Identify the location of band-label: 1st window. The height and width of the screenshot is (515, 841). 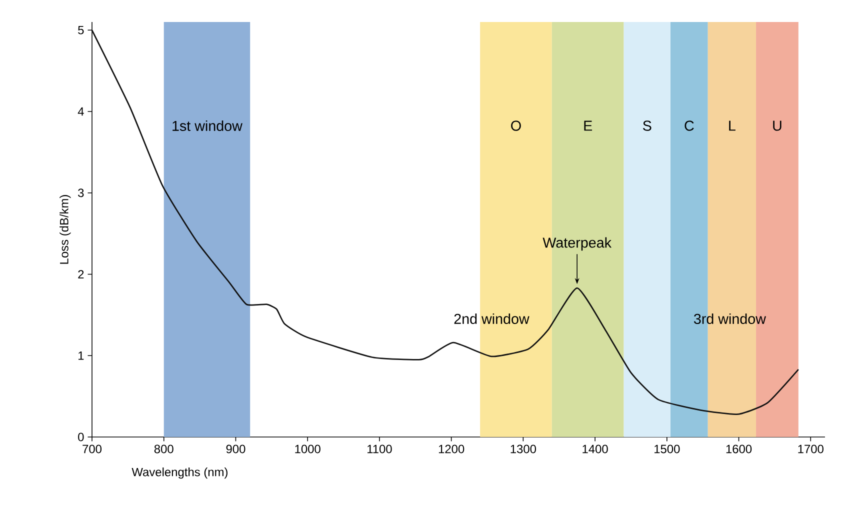
(207, 126).